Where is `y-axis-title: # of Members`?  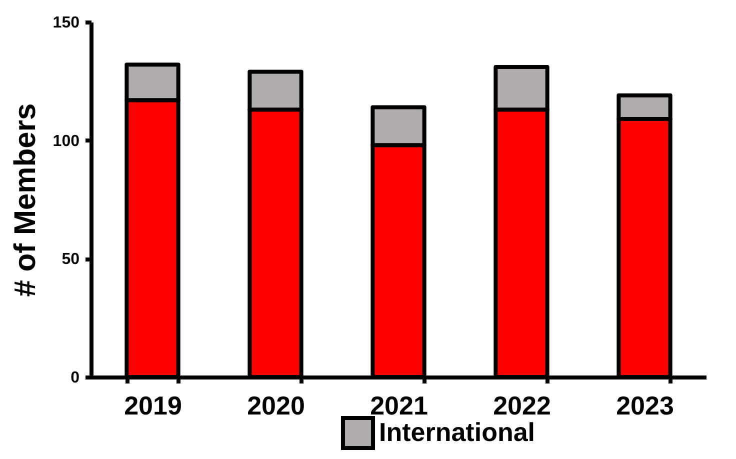 y-axis-title: # of Members is located at coordinates (25, 200).